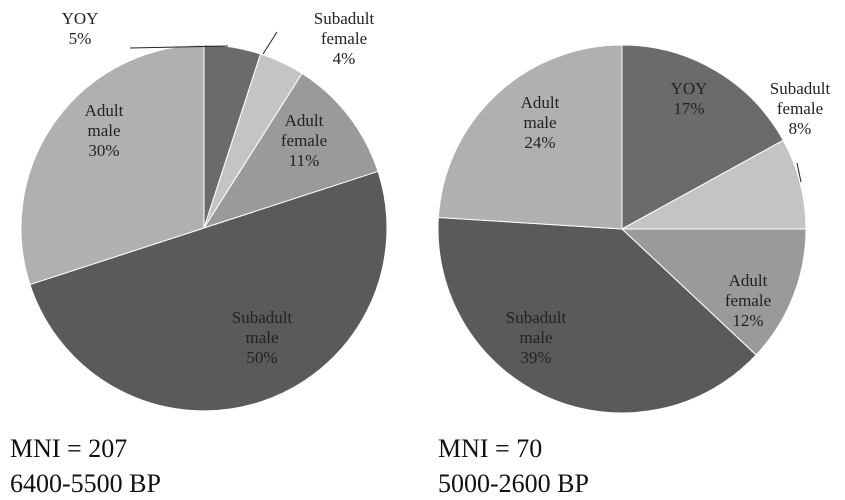  I want to click on slice-label-1-0: YOY 17%, so click(689, 98).